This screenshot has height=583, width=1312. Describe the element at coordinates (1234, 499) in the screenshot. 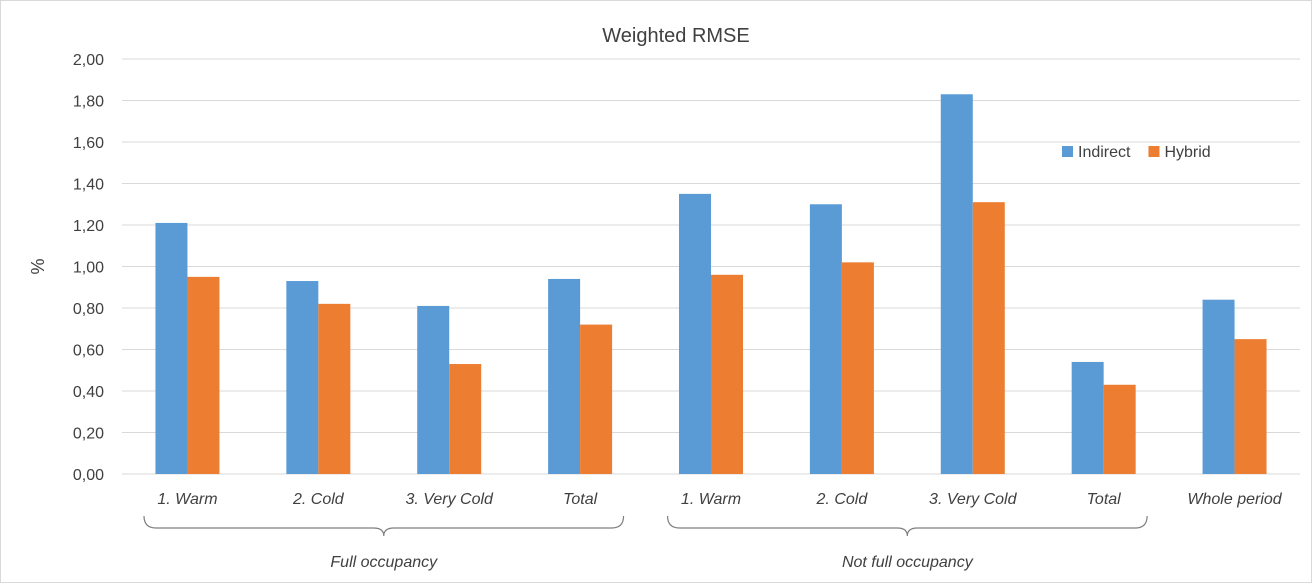

I see `x-category-label: Whole period` at that location.